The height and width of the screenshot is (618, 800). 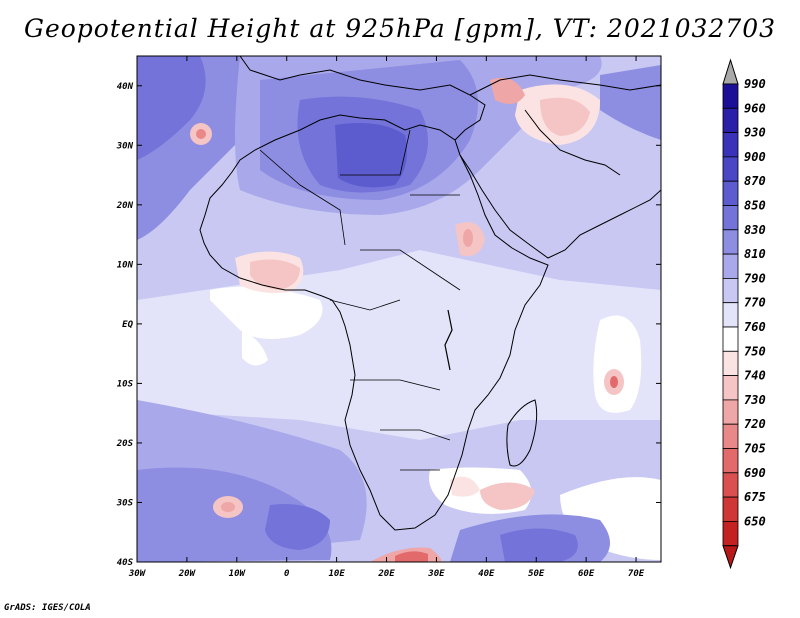 What do you see at coordinates (522, 433) in the screenshot?
I see `madagascar-outline` at bounding box center [522, 433].